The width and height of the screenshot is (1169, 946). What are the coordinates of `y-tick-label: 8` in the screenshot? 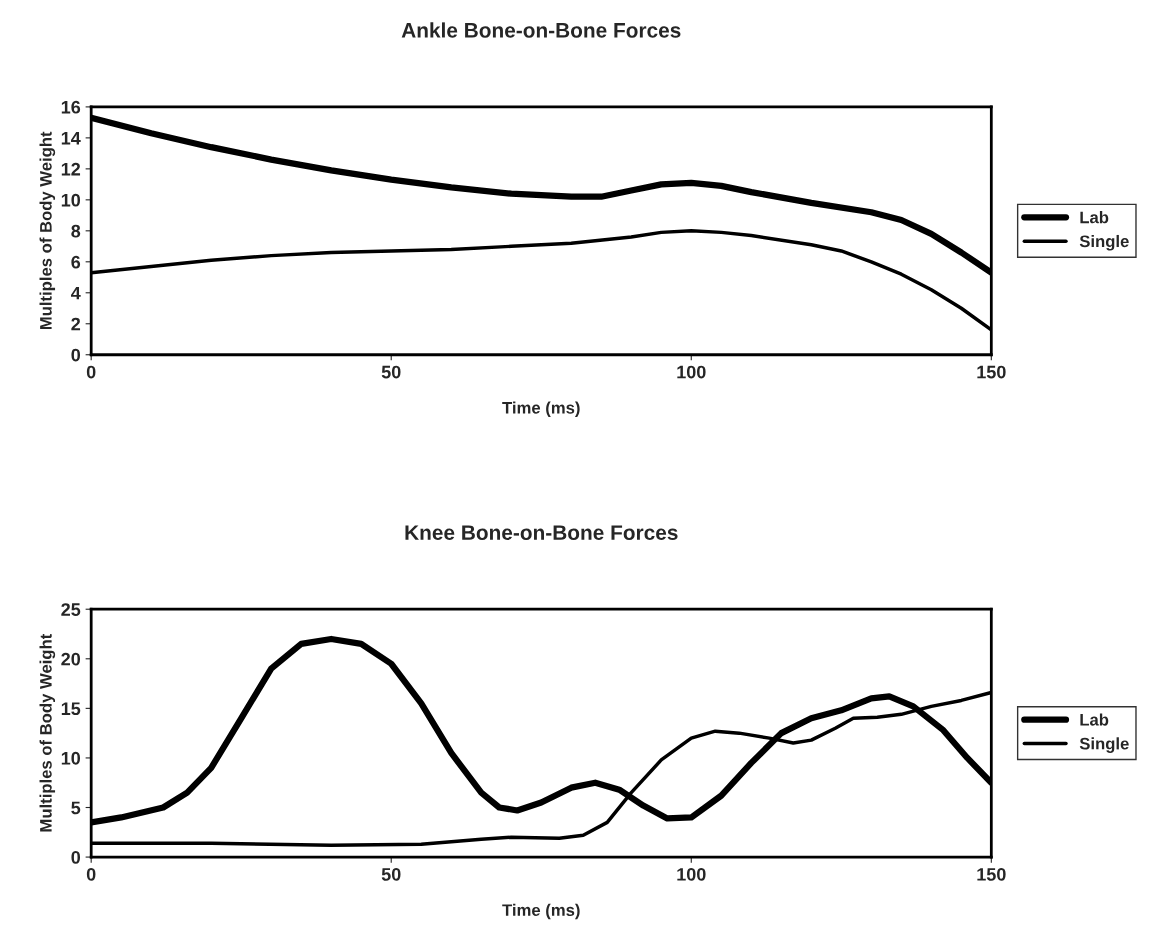 It's located at (76, 231).